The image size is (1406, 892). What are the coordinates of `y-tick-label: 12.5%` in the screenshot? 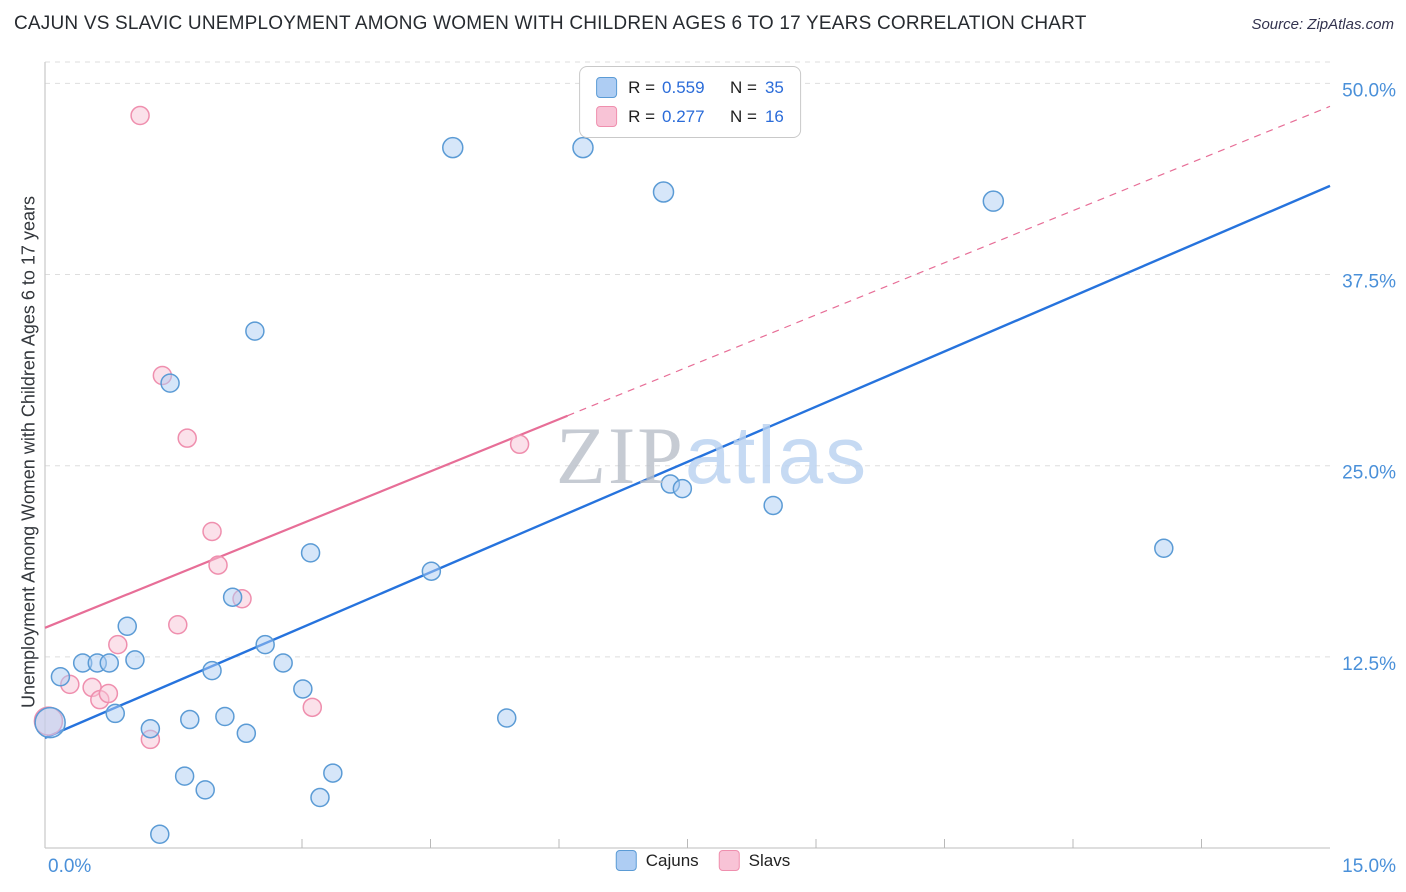 It's located at (1369, 664).